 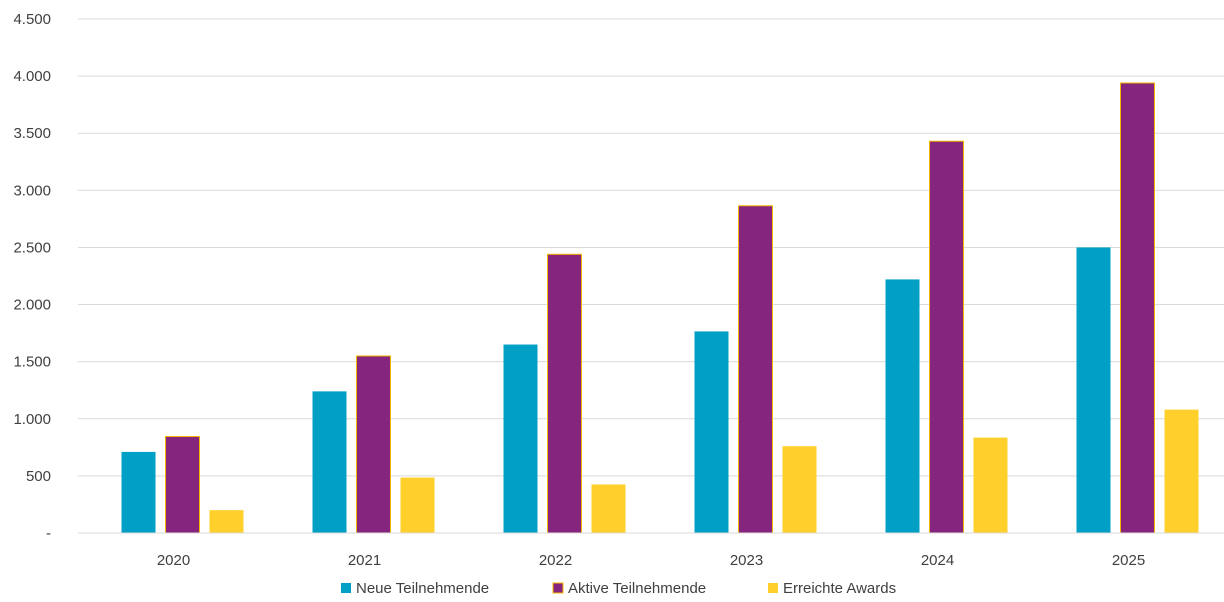 I want to click on bar-aktive-teilnehmende-2024, so click(x=946, y=337).